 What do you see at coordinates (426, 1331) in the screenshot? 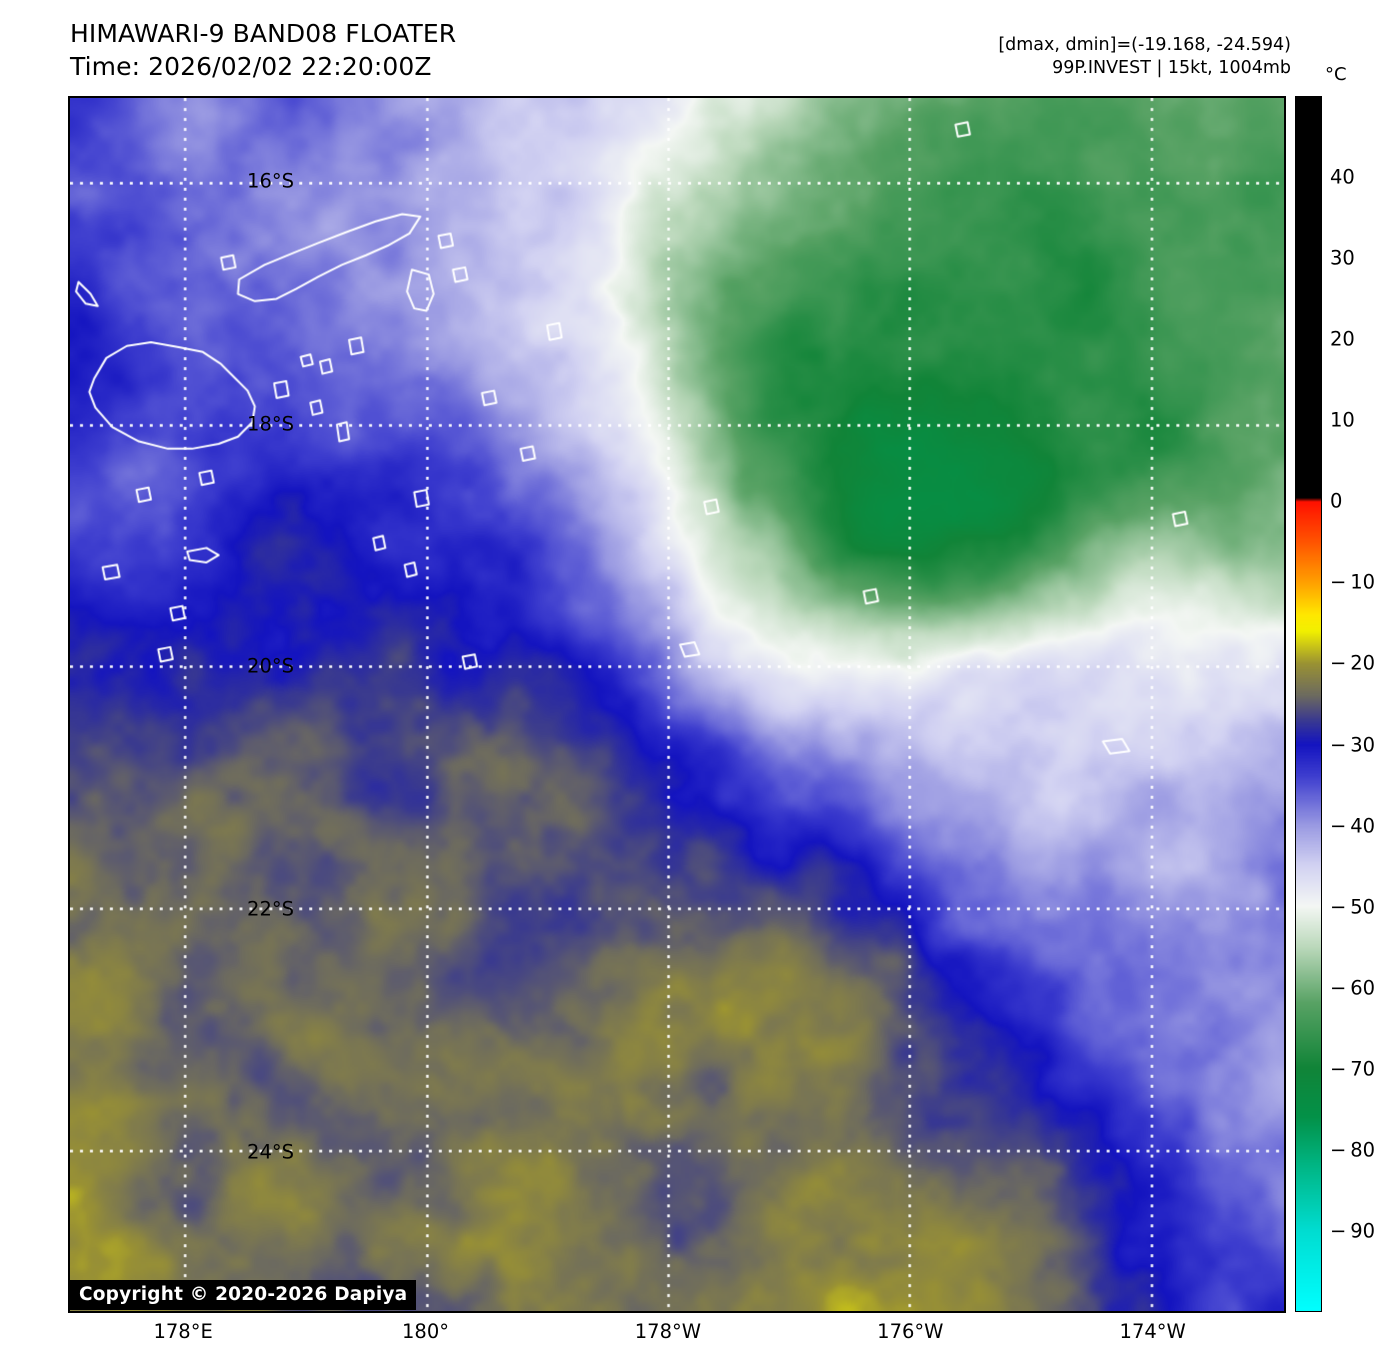
I see `lon-tick-180: 180°` at bounding box center [426, 1331].